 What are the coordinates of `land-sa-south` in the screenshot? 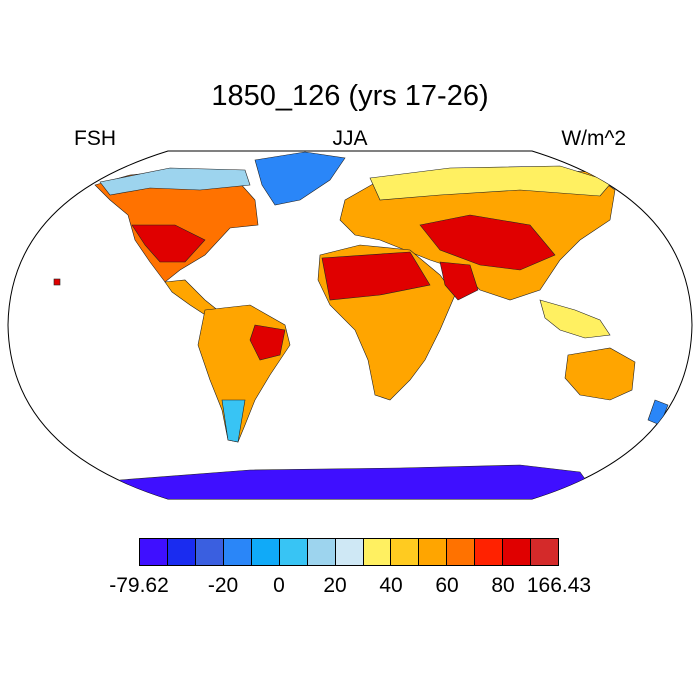 It's located at (233, 421).